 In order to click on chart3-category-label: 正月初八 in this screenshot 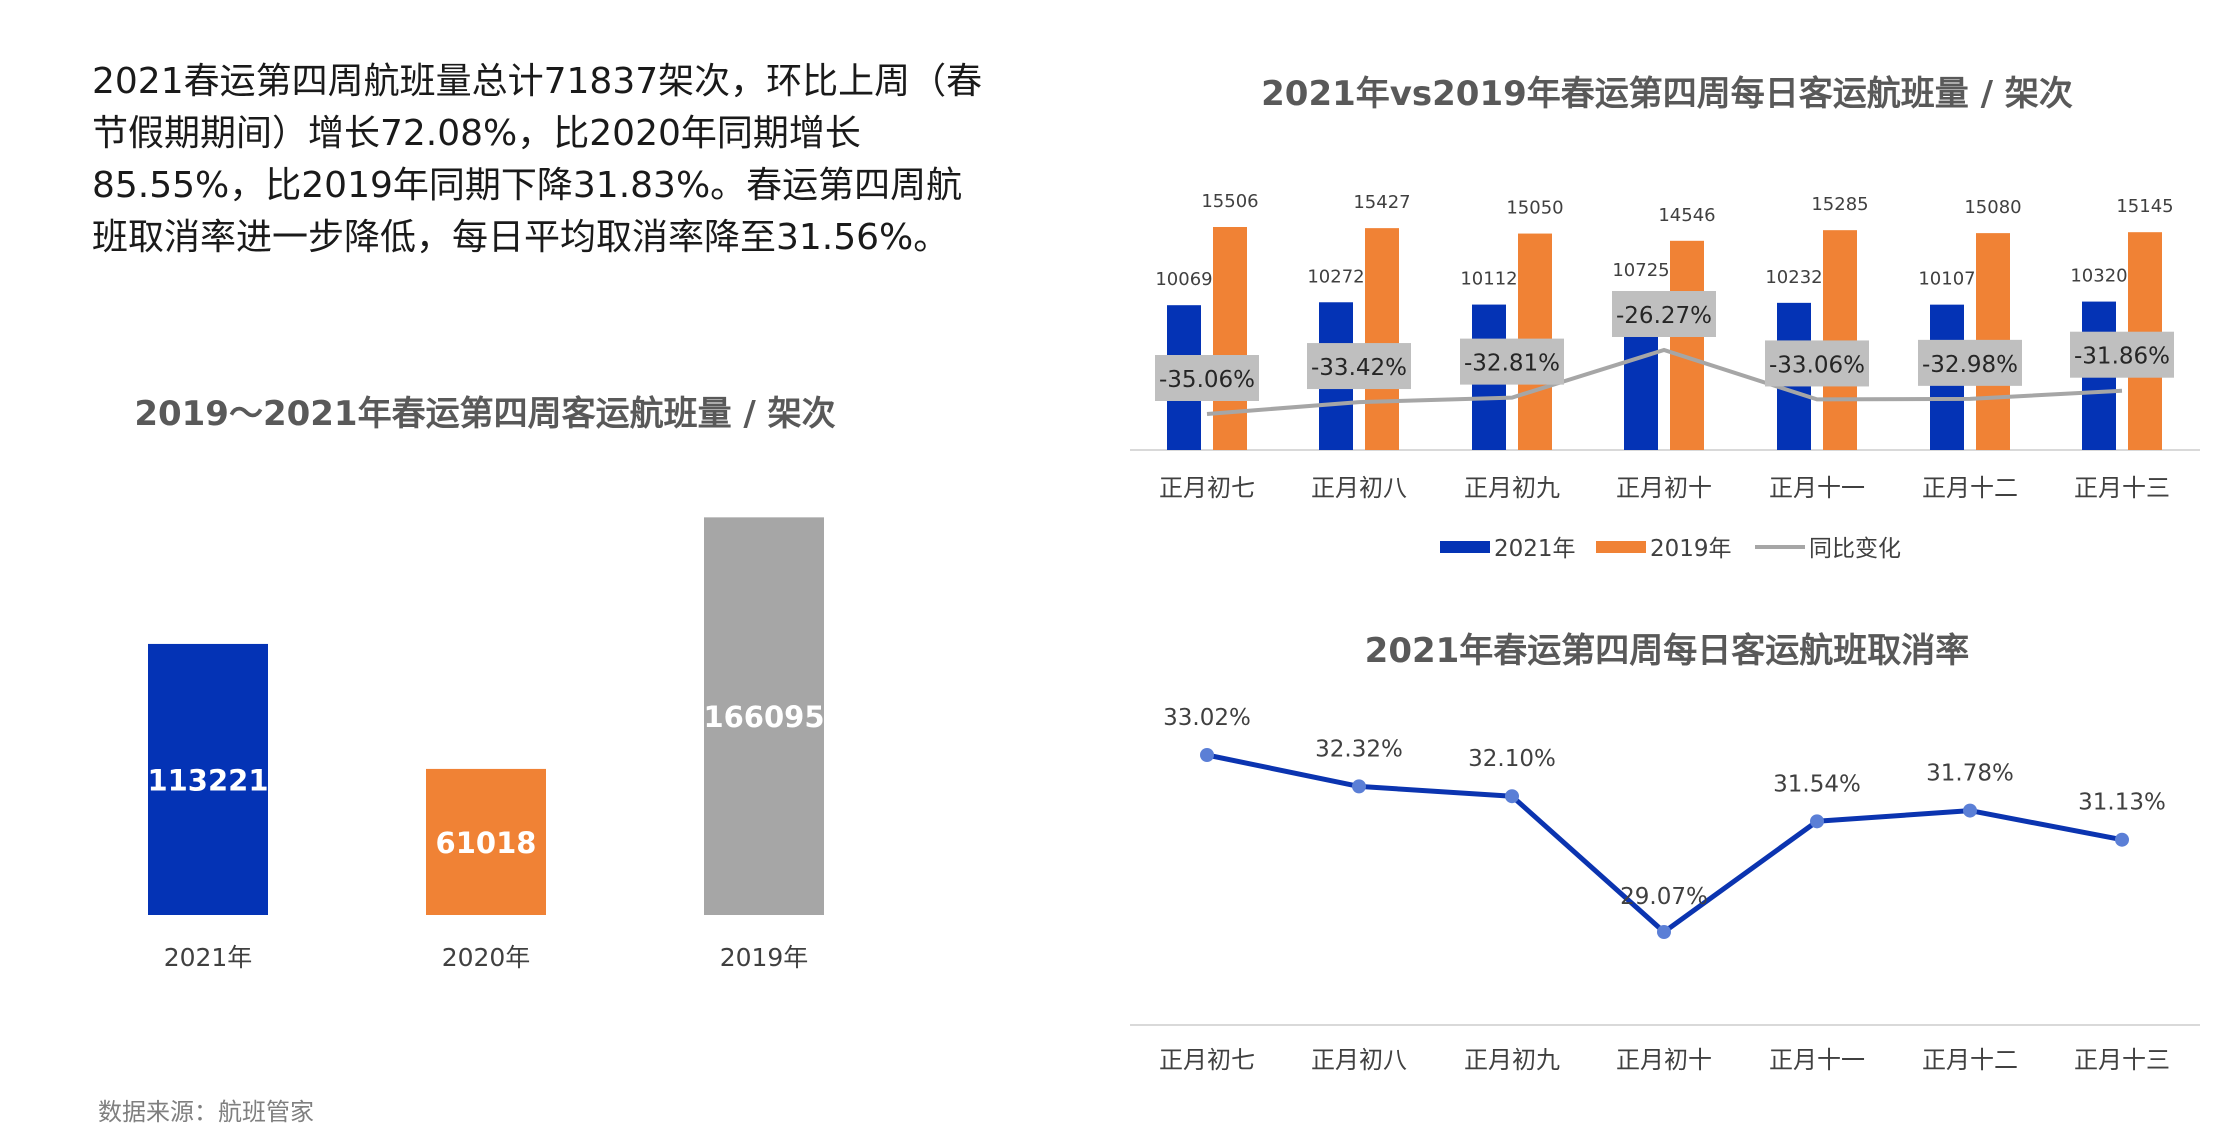, I will do `click(1359, 1060)`.